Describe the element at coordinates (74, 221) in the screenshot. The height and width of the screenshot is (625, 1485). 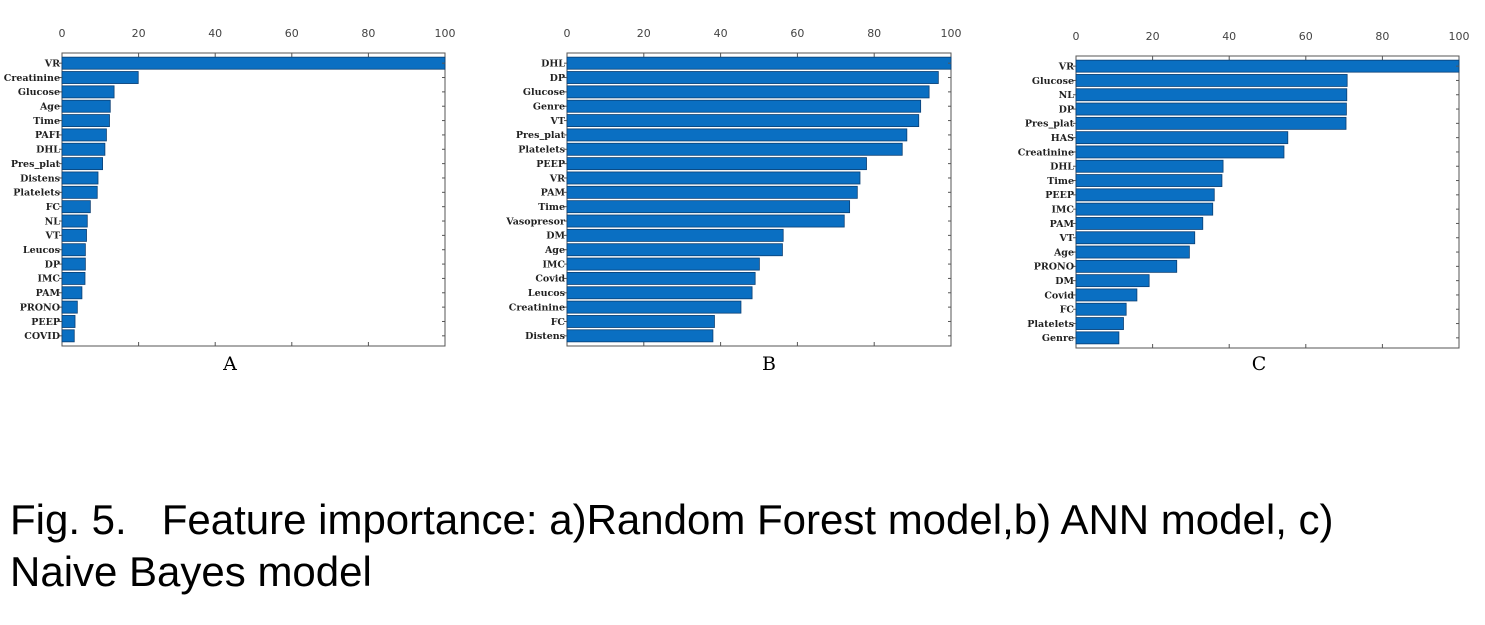
I see `bar-nl` at that location.